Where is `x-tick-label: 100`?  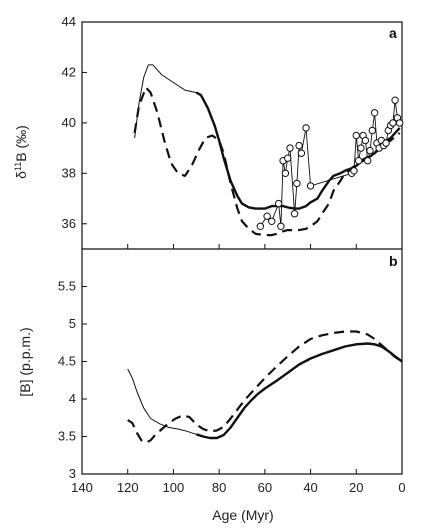 x-tick-label: 100 is located at coordinates (174, 487).